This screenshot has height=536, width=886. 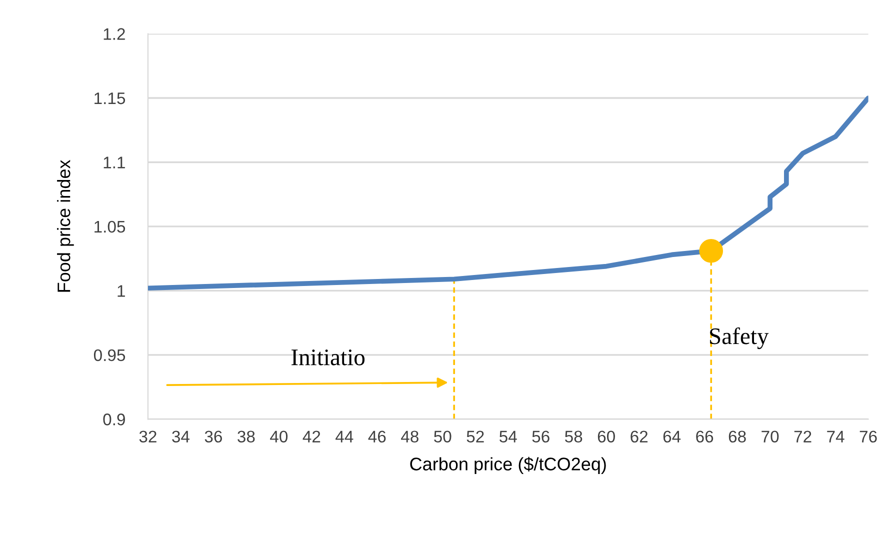 What do you see at coordinates (508, 465) in the screenshot?
I see `x-axis-title: Carbon price ($/tCO2eq)` at bounding box center [508, 465].